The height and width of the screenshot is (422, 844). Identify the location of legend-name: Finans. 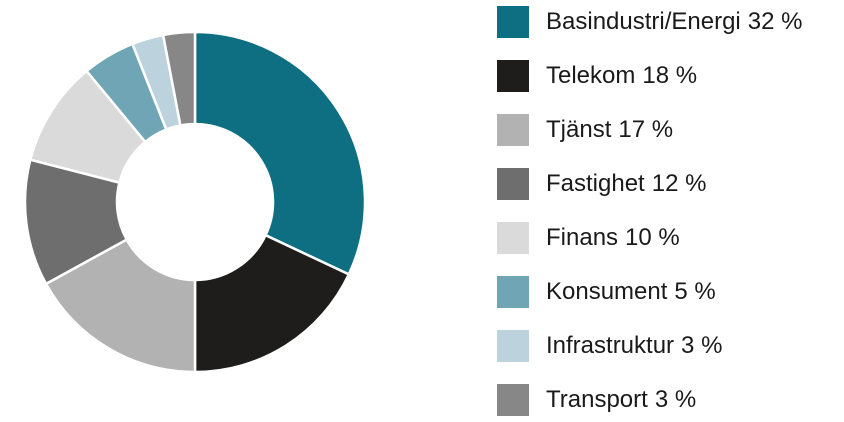
(582, 237).